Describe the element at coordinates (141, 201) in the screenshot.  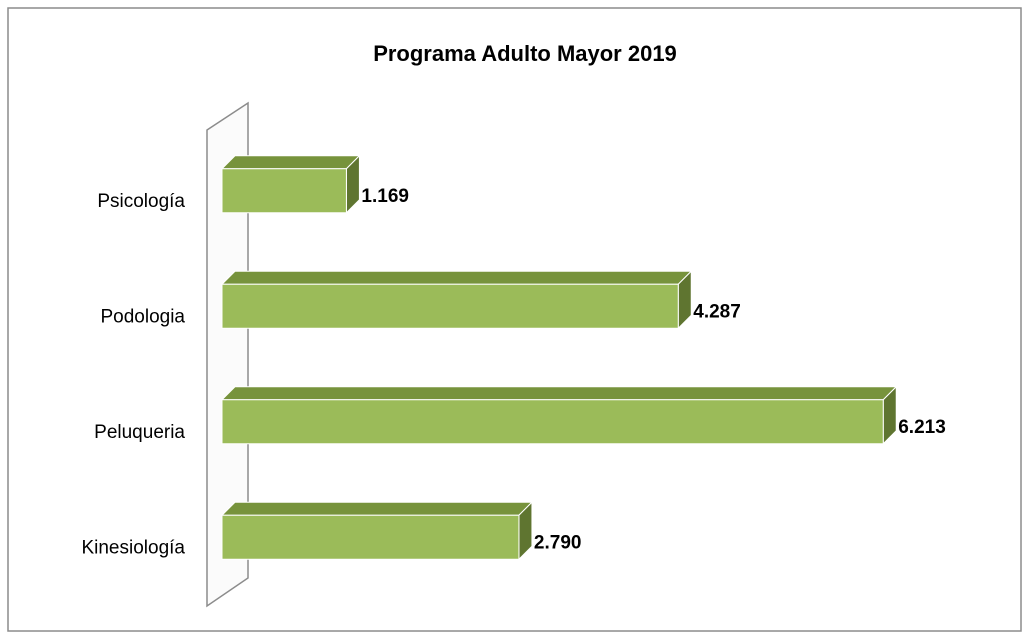
I see `y-tick-label: Psicología` at that location.